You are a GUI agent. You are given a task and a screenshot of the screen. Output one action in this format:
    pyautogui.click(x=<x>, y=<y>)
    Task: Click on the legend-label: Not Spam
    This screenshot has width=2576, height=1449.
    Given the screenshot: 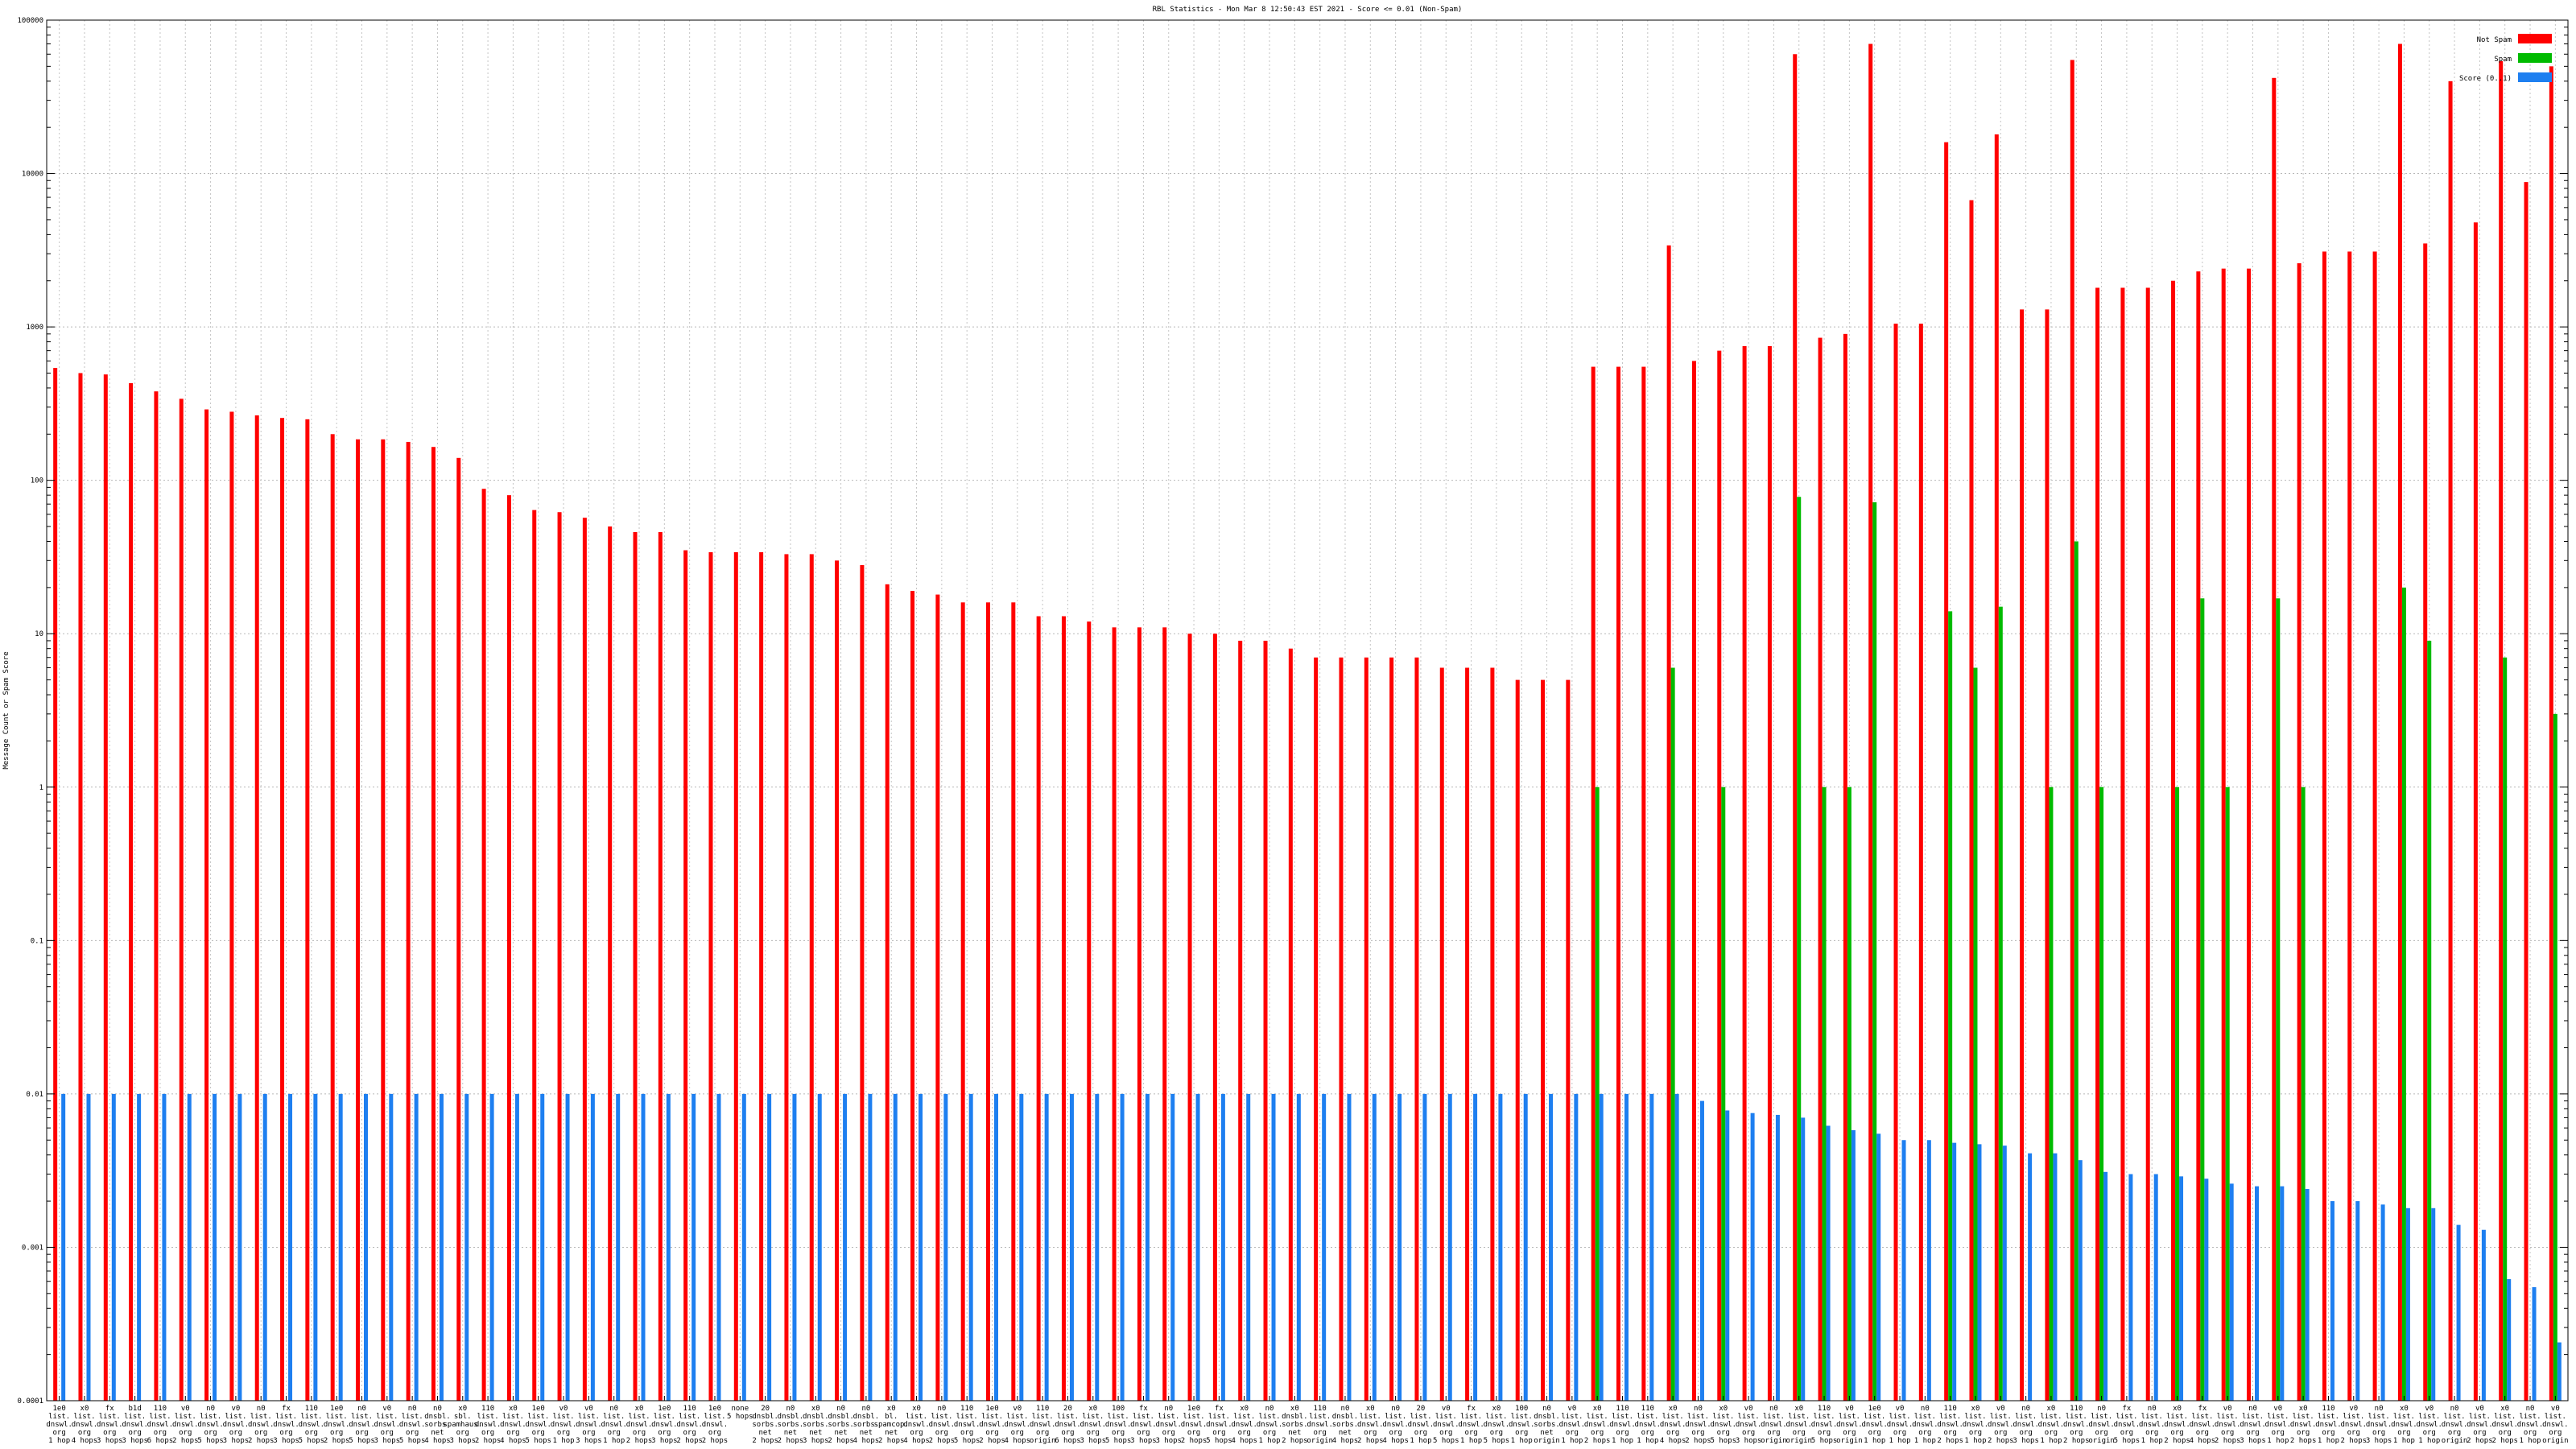 What is the action you would take?
    pyautogui.click(x=2494, y=40)
    